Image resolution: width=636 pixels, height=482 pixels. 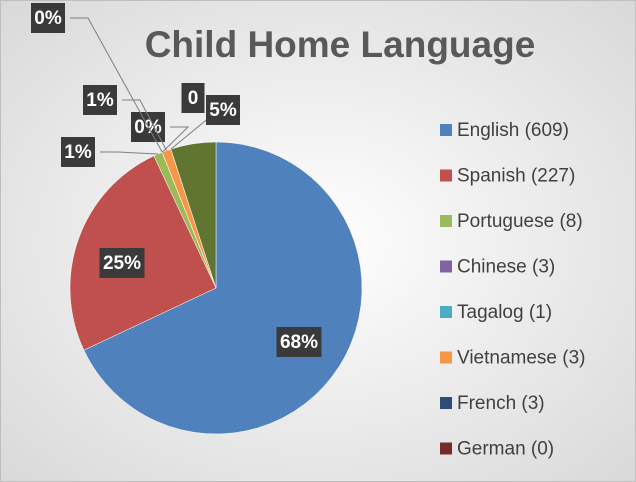 I want to click on legend-label: German (0), so click(x=505, y=449).